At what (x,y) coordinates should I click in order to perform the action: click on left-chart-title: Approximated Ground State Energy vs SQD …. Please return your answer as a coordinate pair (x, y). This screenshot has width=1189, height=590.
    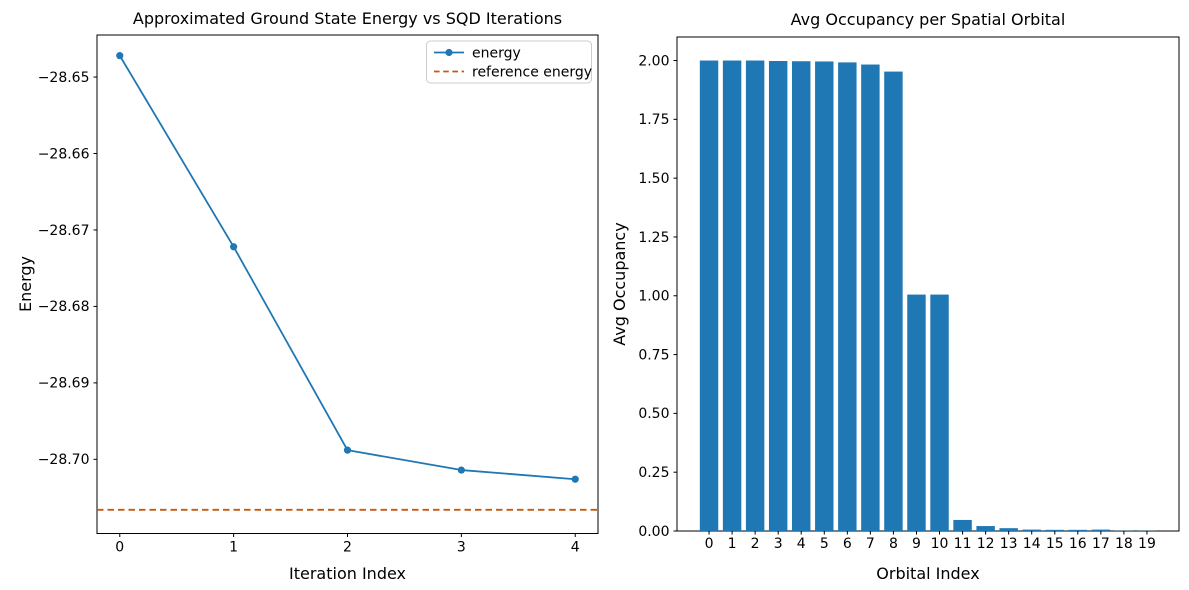
    Looking at the image, I should click on (347, 18).